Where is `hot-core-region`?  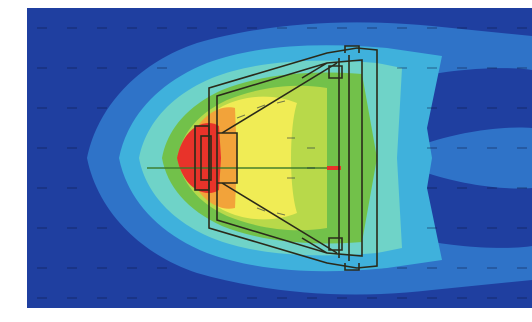
hot-core-region is located at coordinates (199, 158).